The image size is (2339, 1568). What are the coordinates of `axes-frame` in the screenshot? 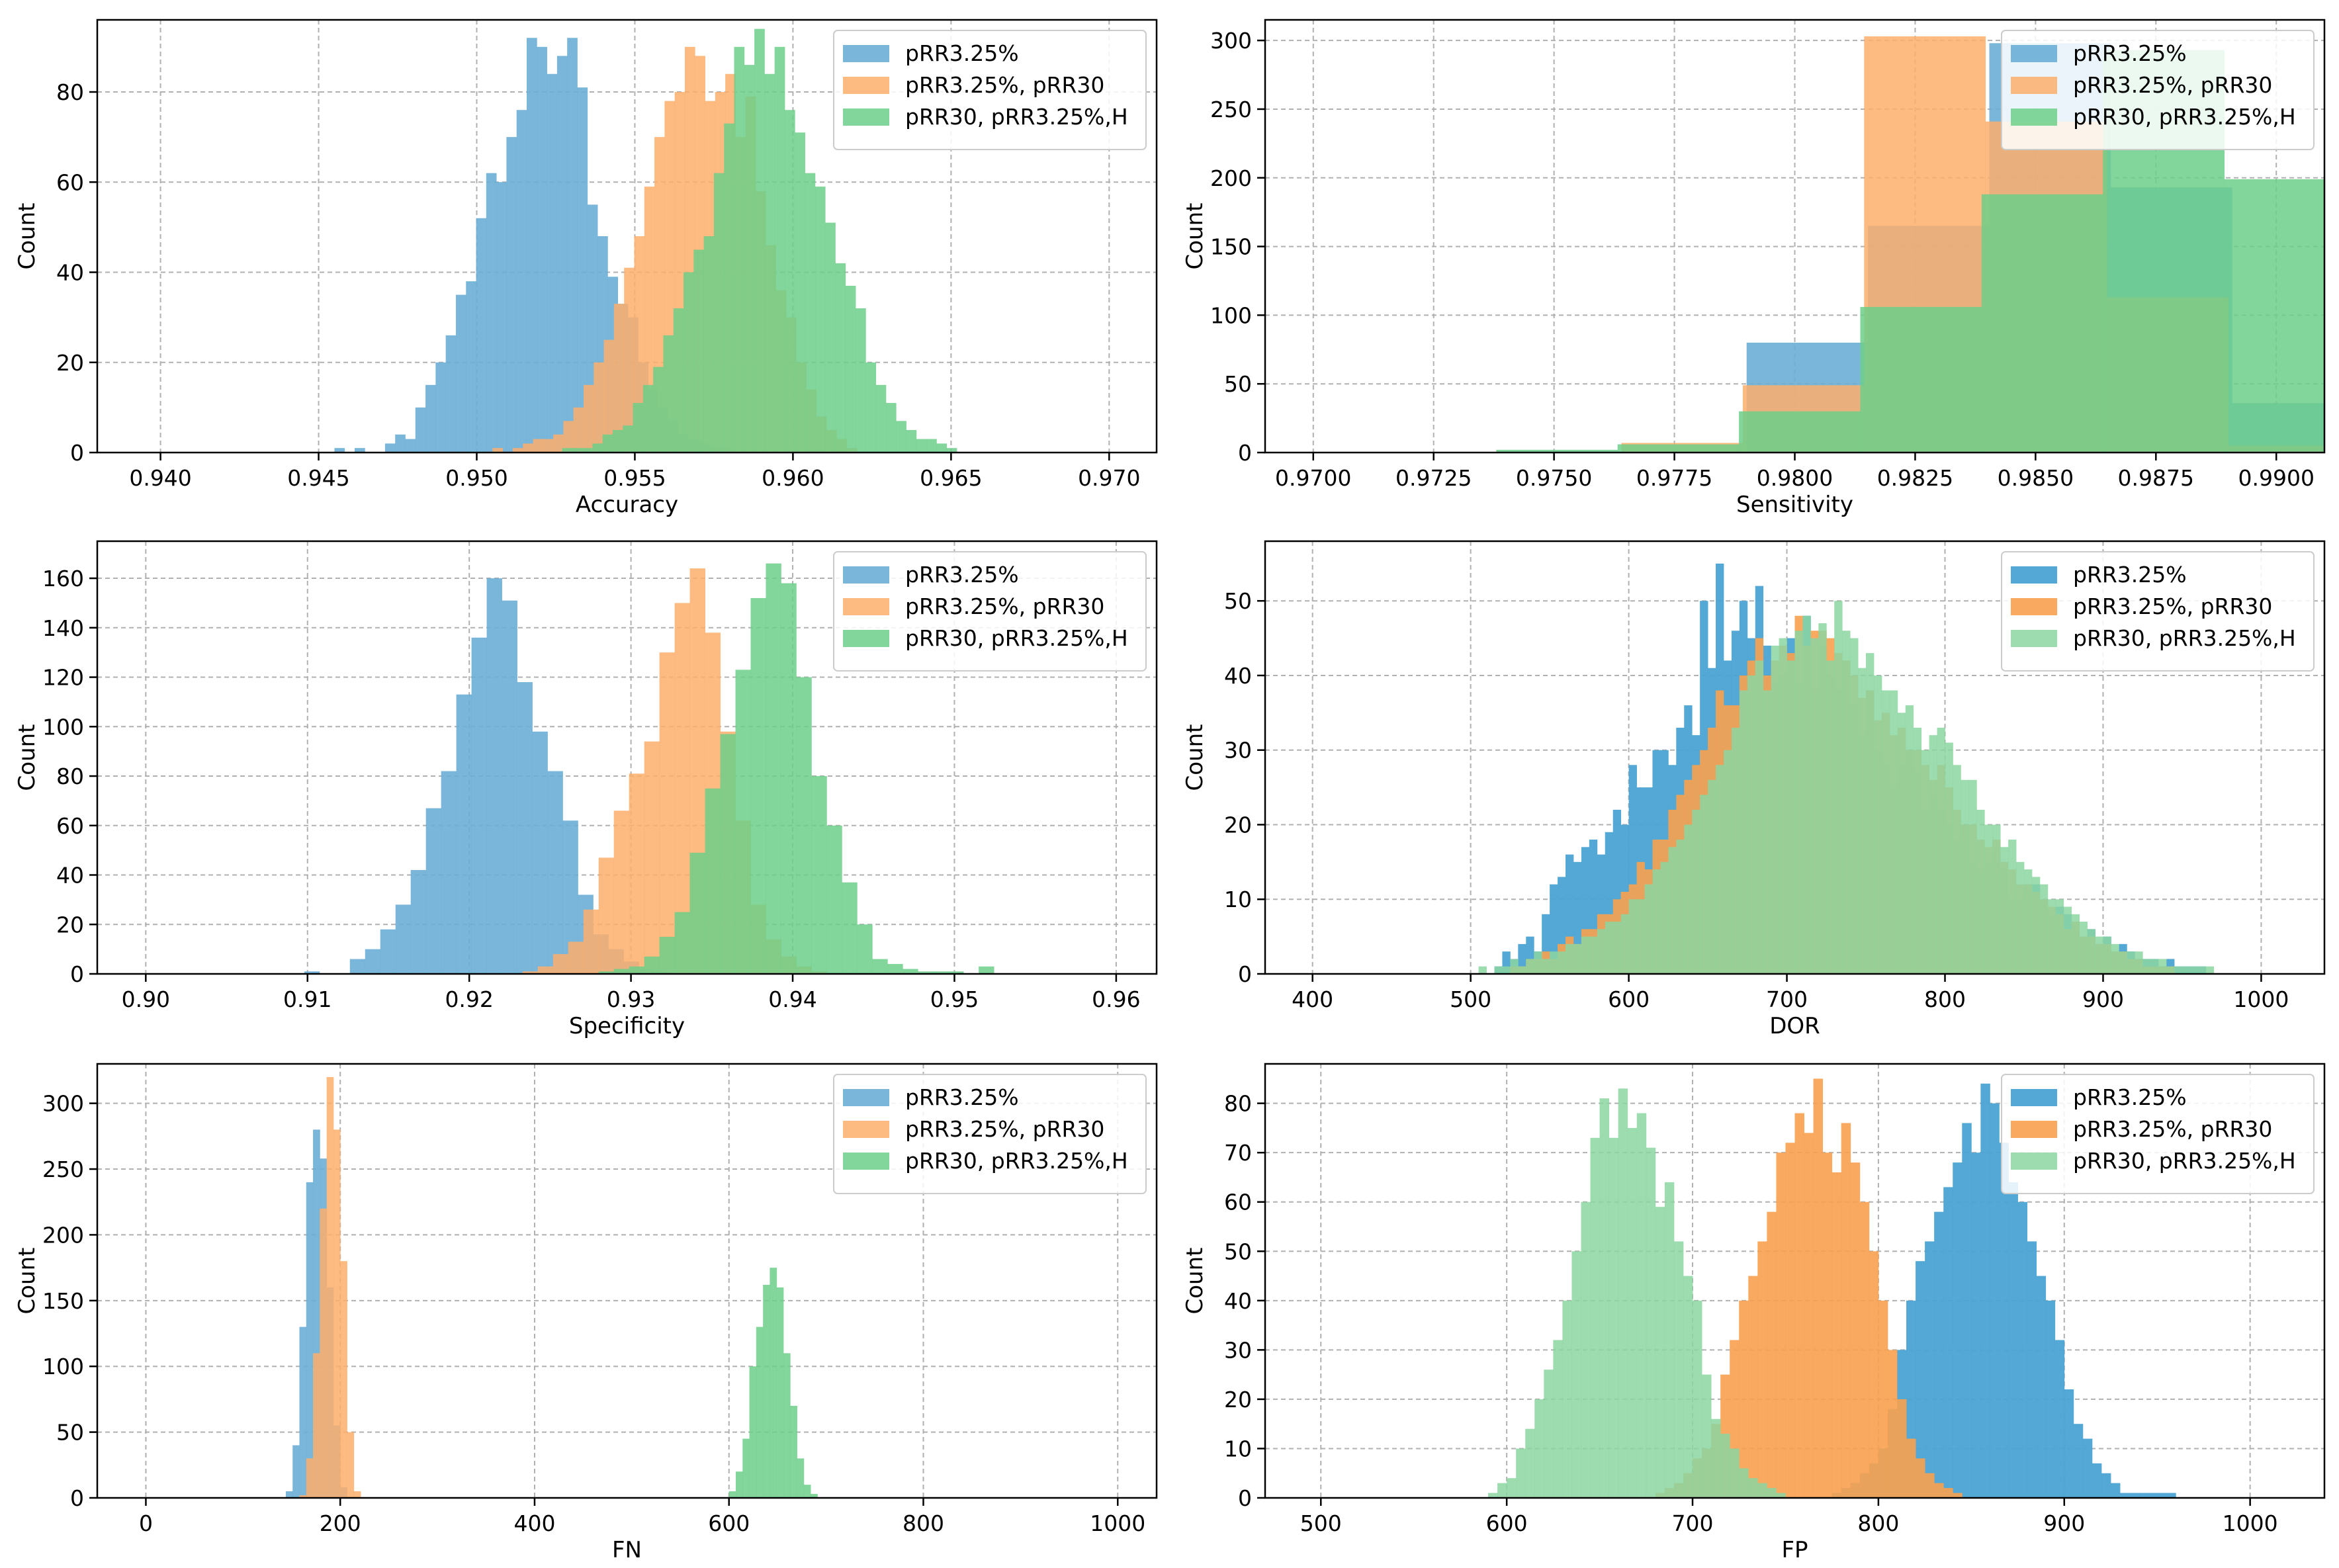 It's located at (627, 237).